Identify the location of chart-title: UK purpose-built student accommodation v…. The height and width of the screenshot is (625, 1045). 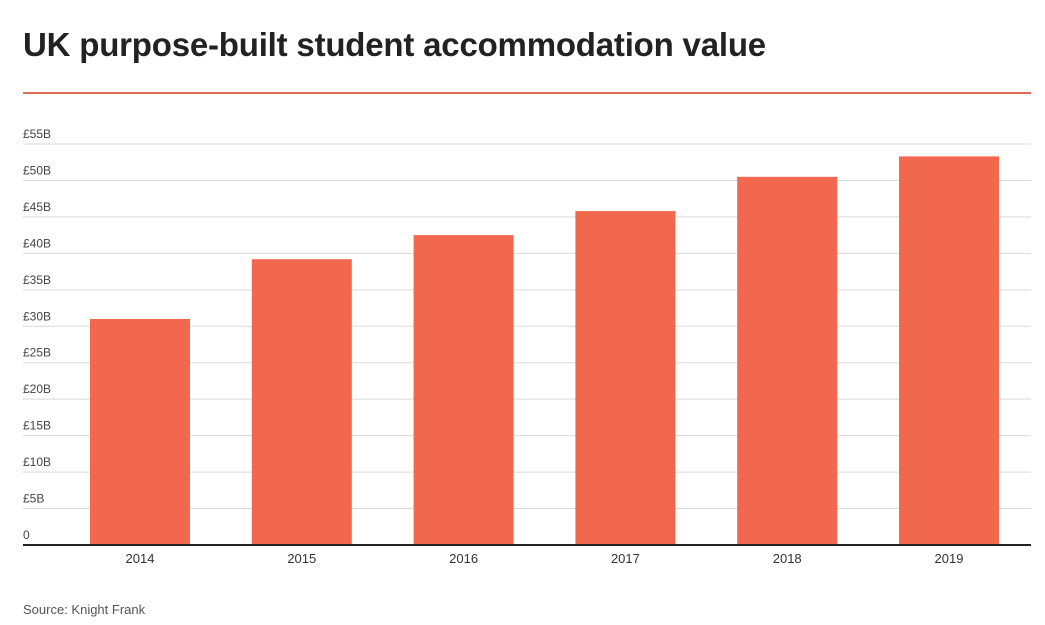
(394, 44).